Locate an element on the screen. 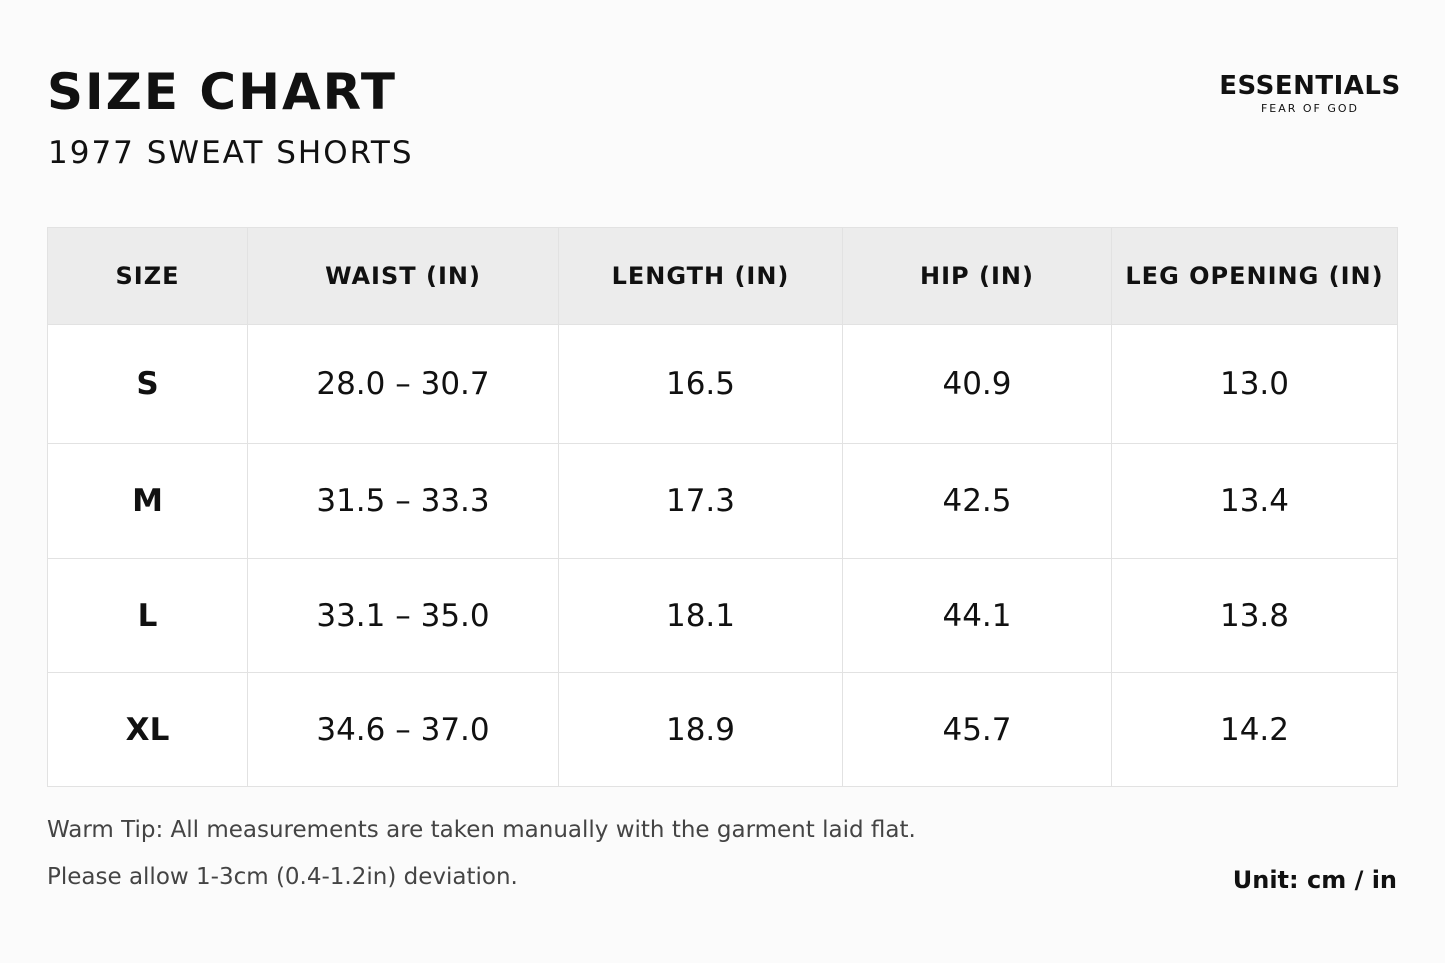 This screenshot has width=1445, height=963. table-cell: 44.1 is located at coordinates (977, 615).